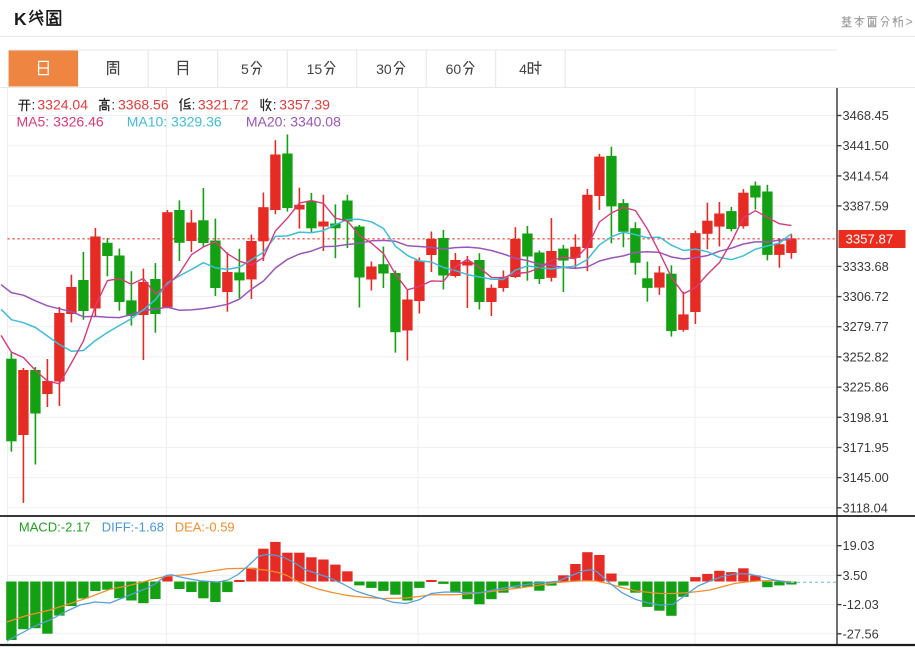  I want to click on svg-text: 3145.00, so click(866, 477).